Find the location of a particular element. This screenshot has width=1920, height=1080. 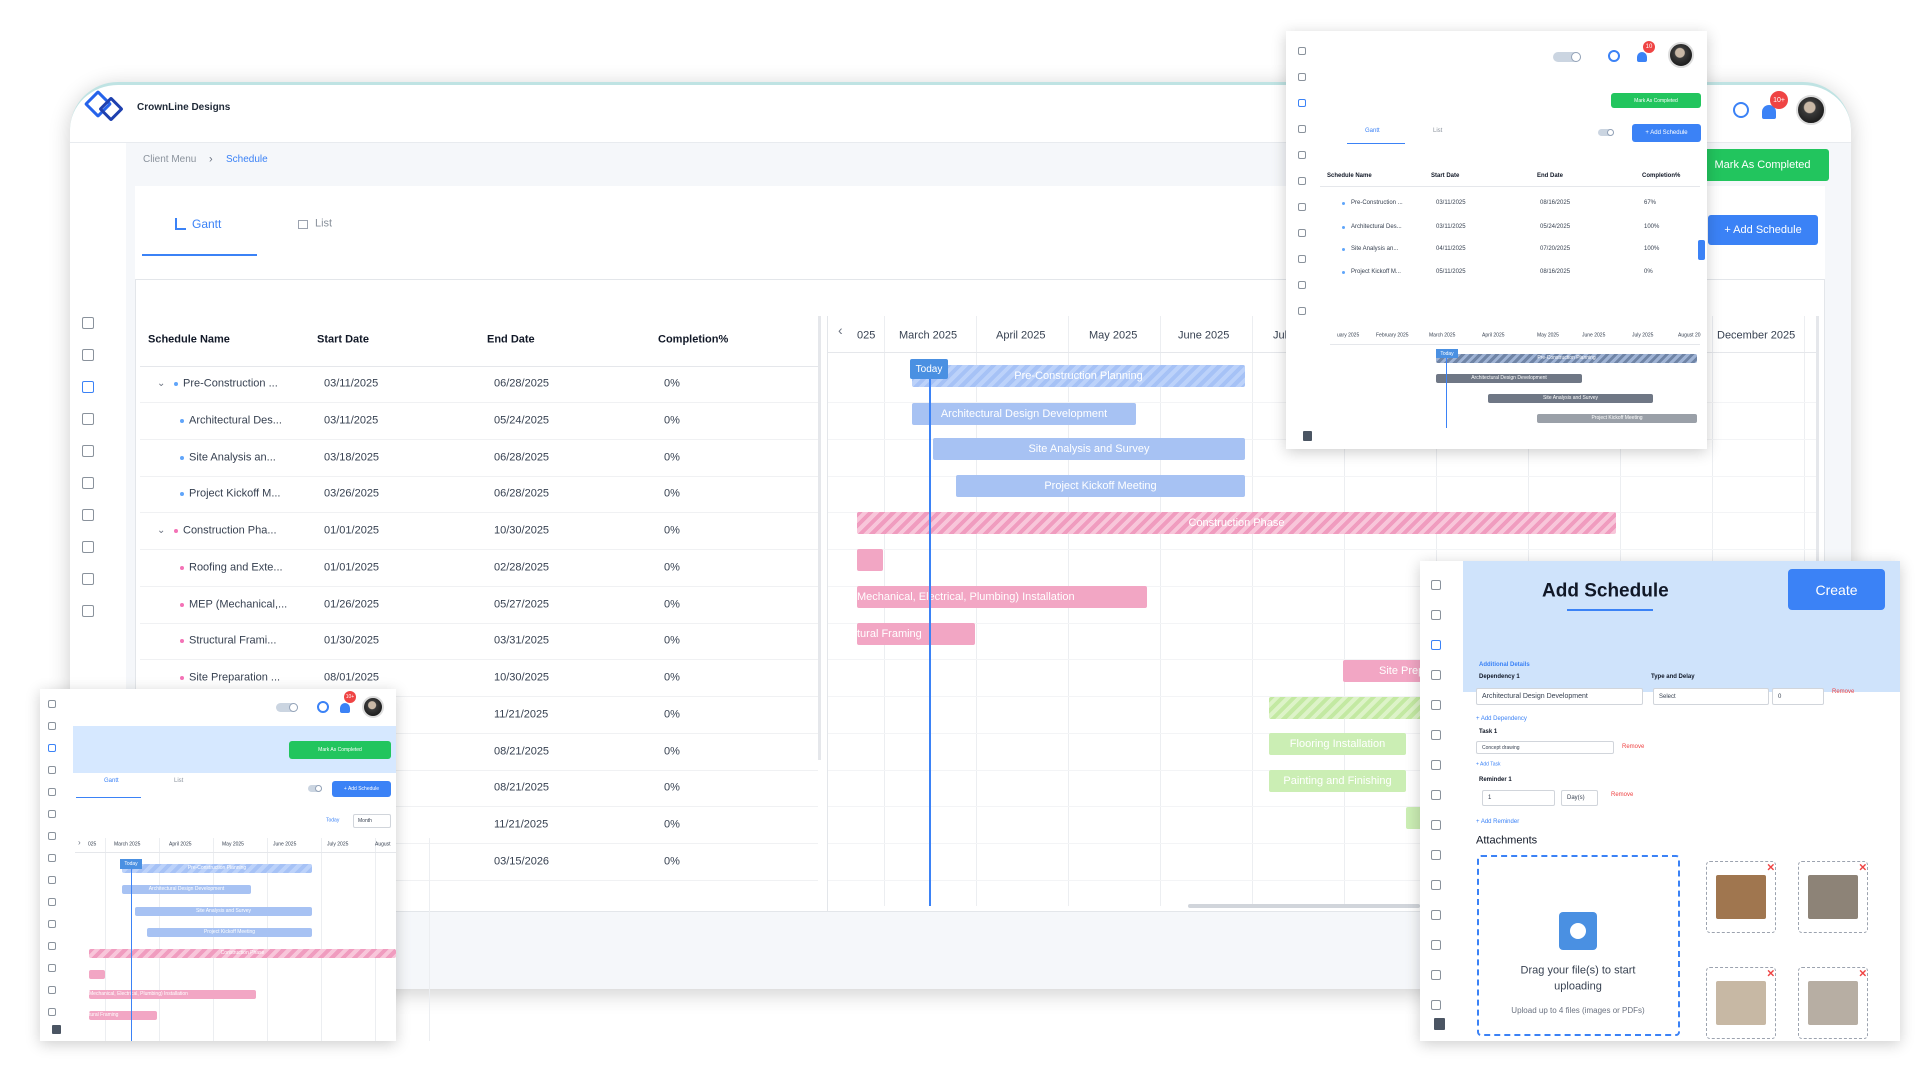

reminder-unit: Day(s) is located at coordinates (1579, 798).